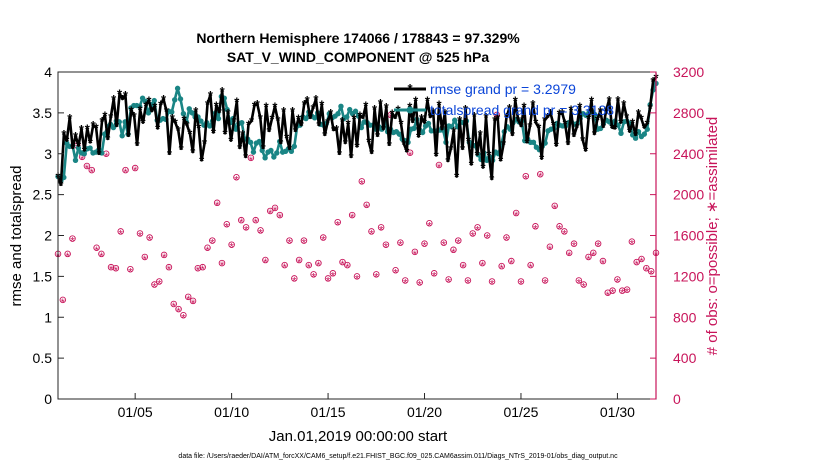  I want to click on y-axis-right-label: # of obs: o=possible; ∗=assimilated, so click(712, 236).